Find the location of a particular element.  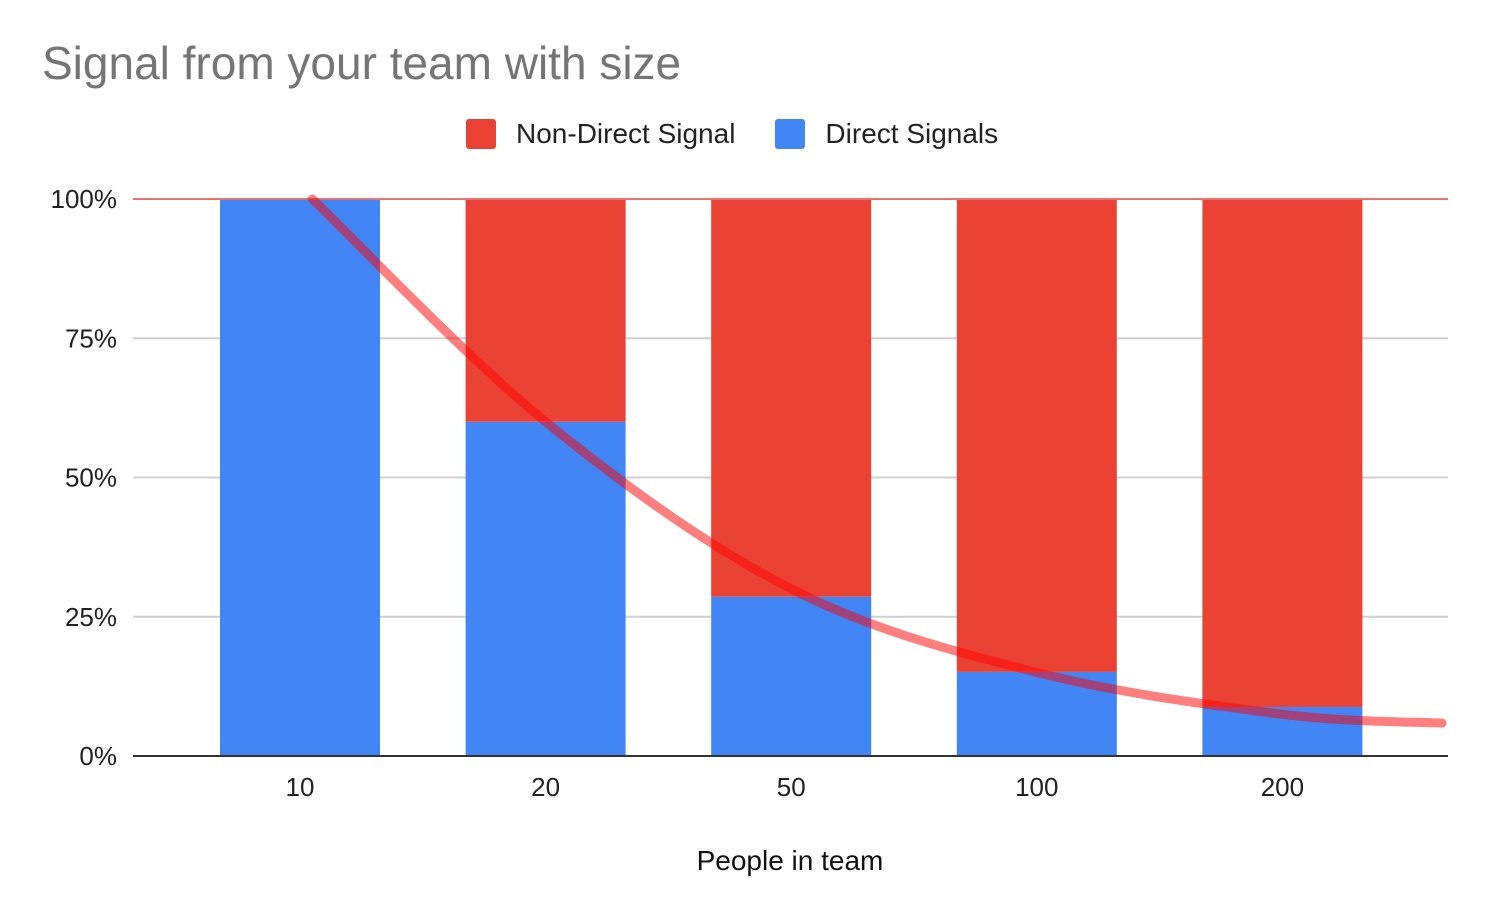

x-tick-label: 50 is located at coordinates (791, 787).